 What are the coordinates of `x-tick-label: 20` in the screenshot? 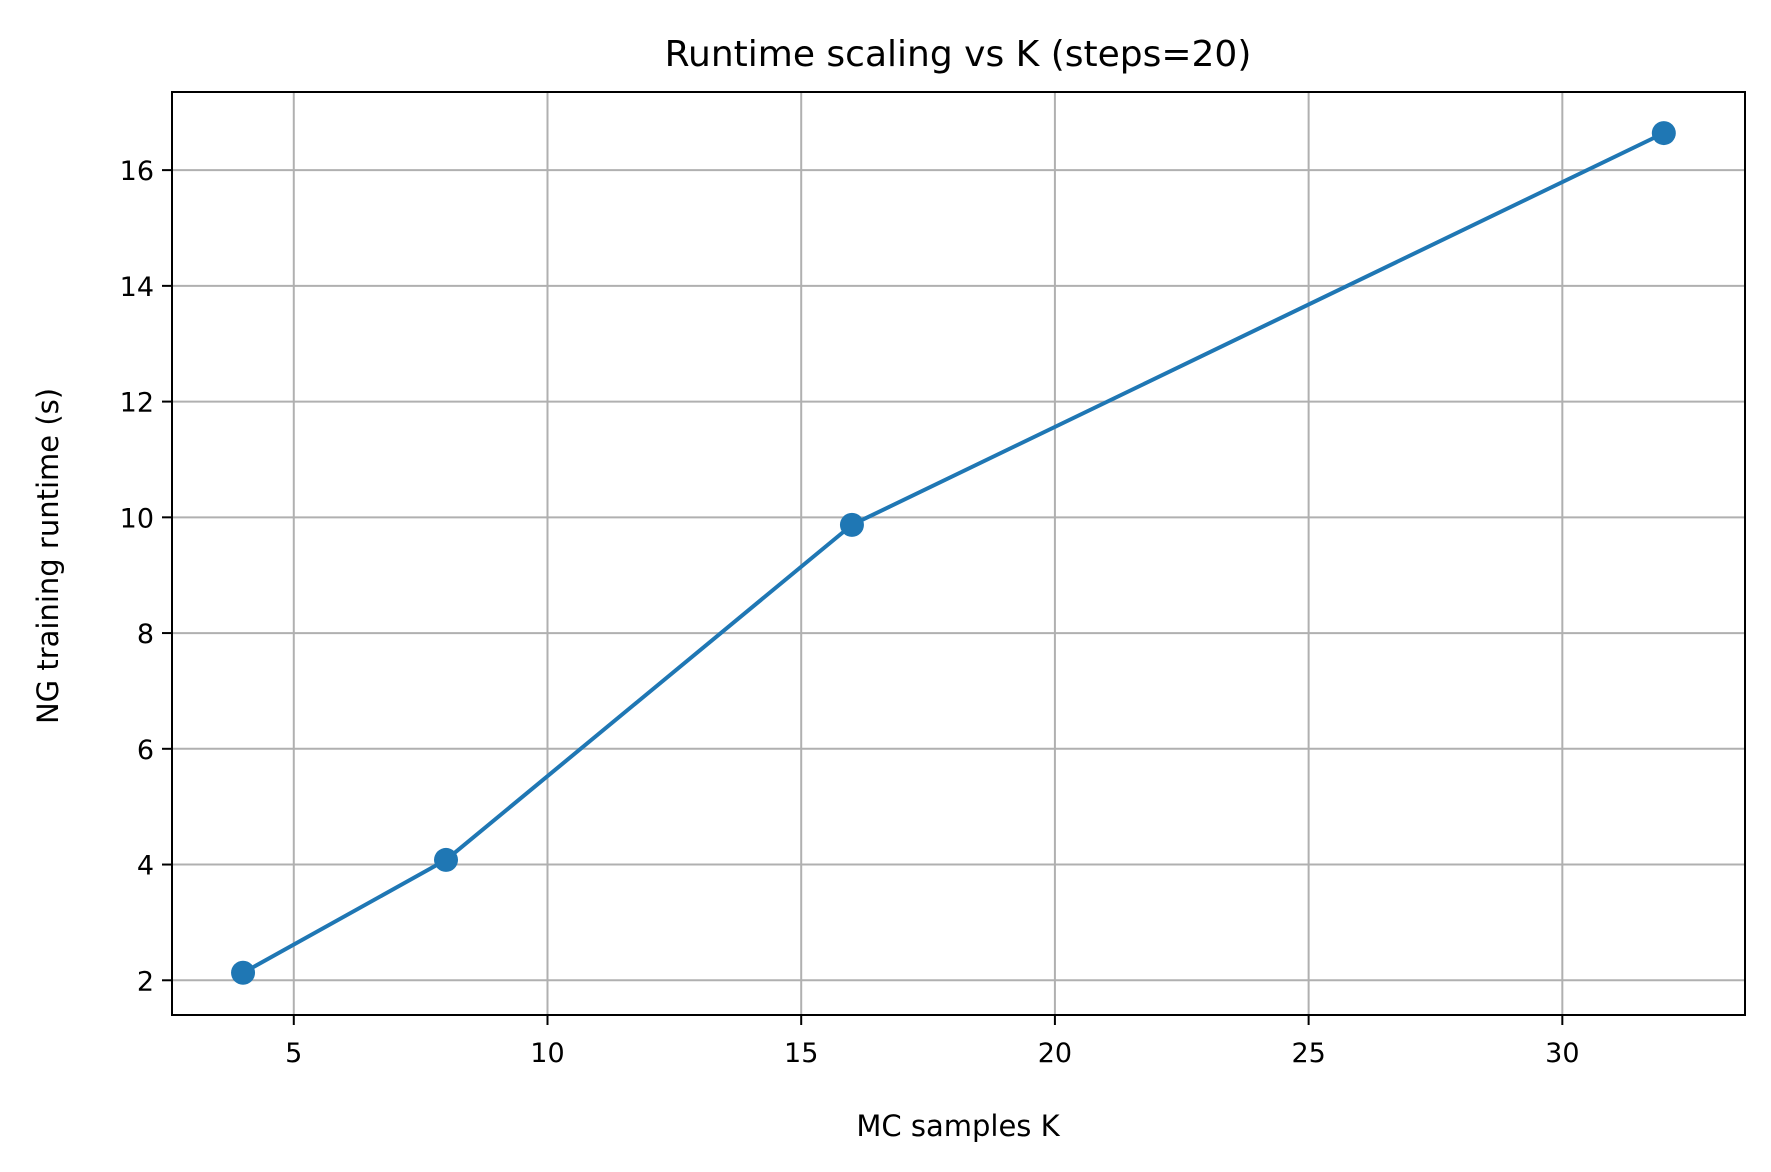 It's located at (1055, 1053).